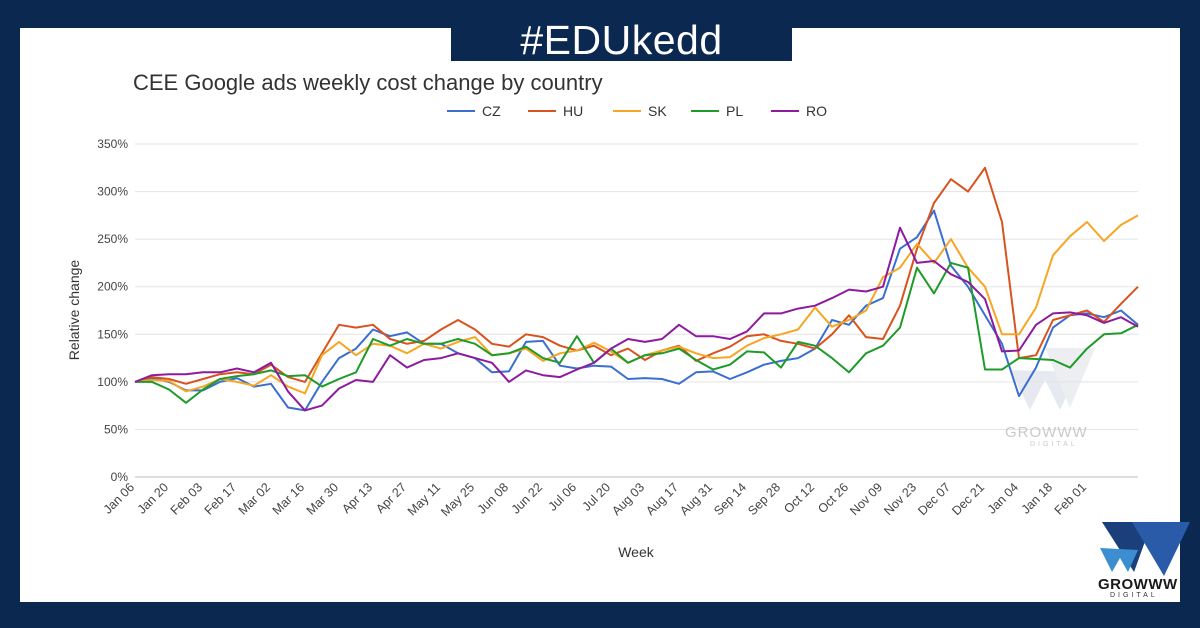 The image size is (1200, 628). Describe the element at coordinates (112, 334) in the screenshot. I see `y-tick-label: 150%` at that location.